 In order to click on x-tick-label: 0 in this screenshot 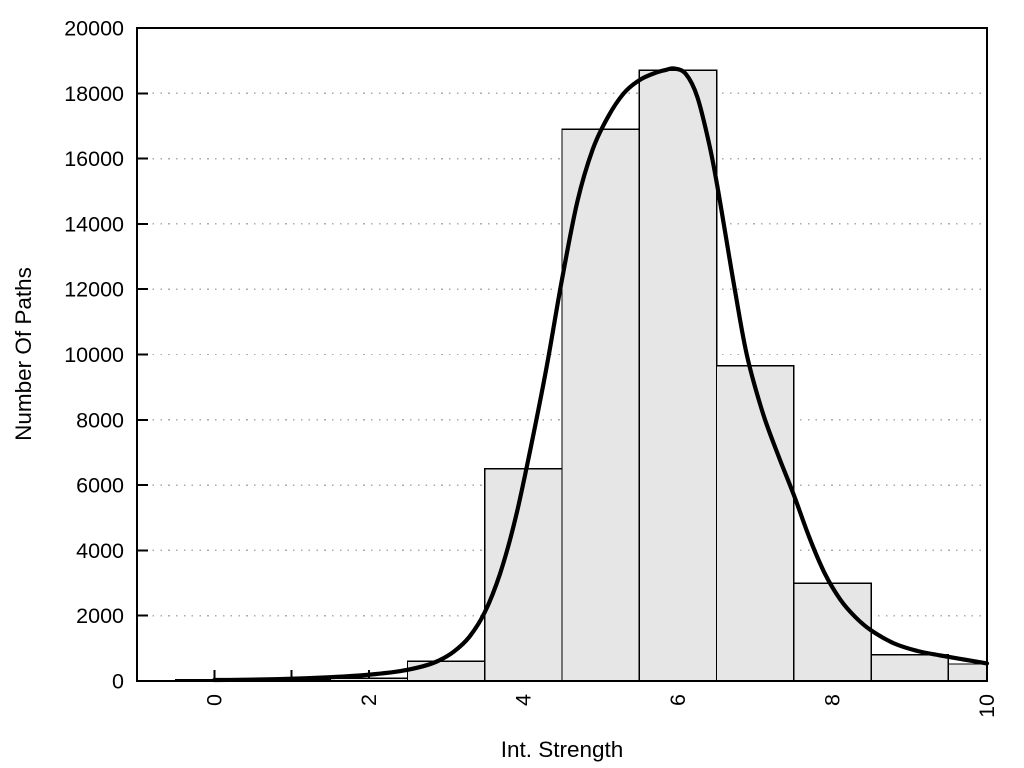, I will do `click(214, 700)`.